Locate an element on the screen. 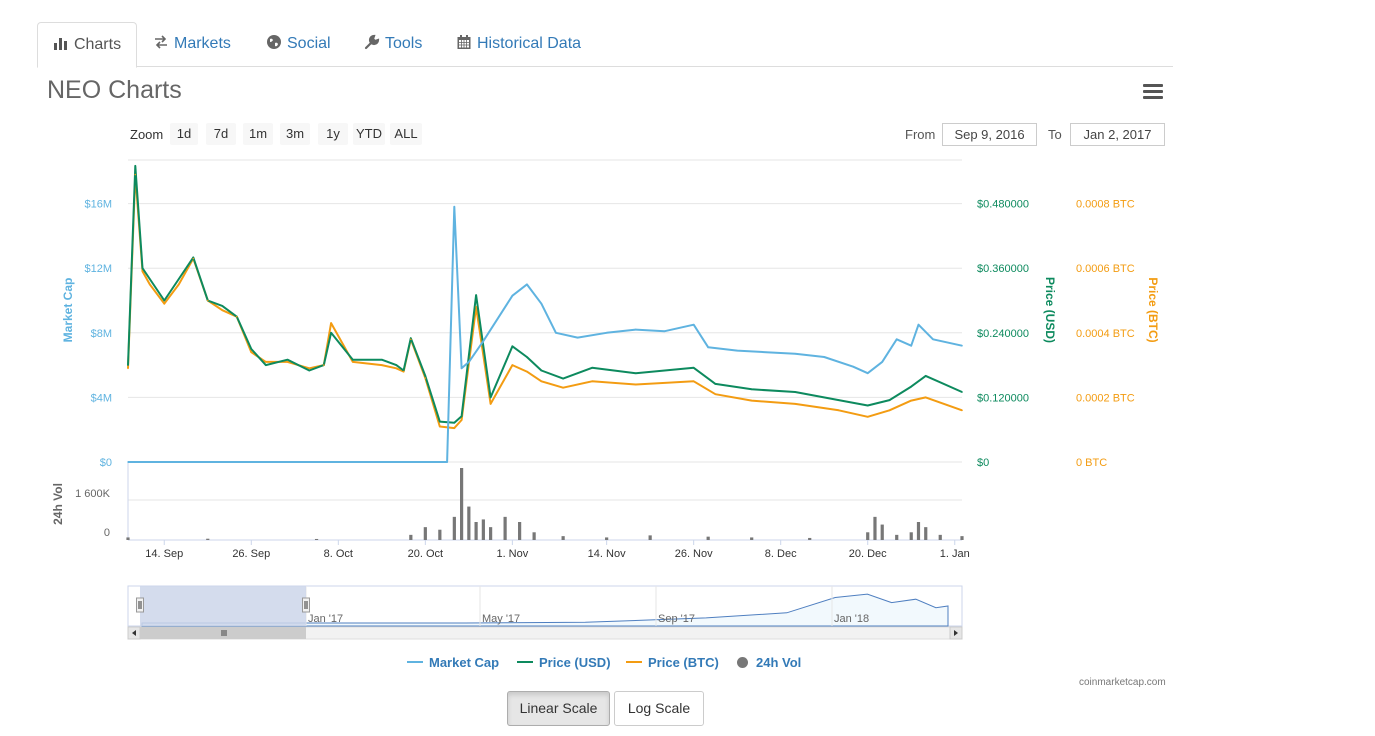 The width and height of the screenshot is (1375, 736). tab-historical-data: Historical Data is located at coordinates (518, 43).